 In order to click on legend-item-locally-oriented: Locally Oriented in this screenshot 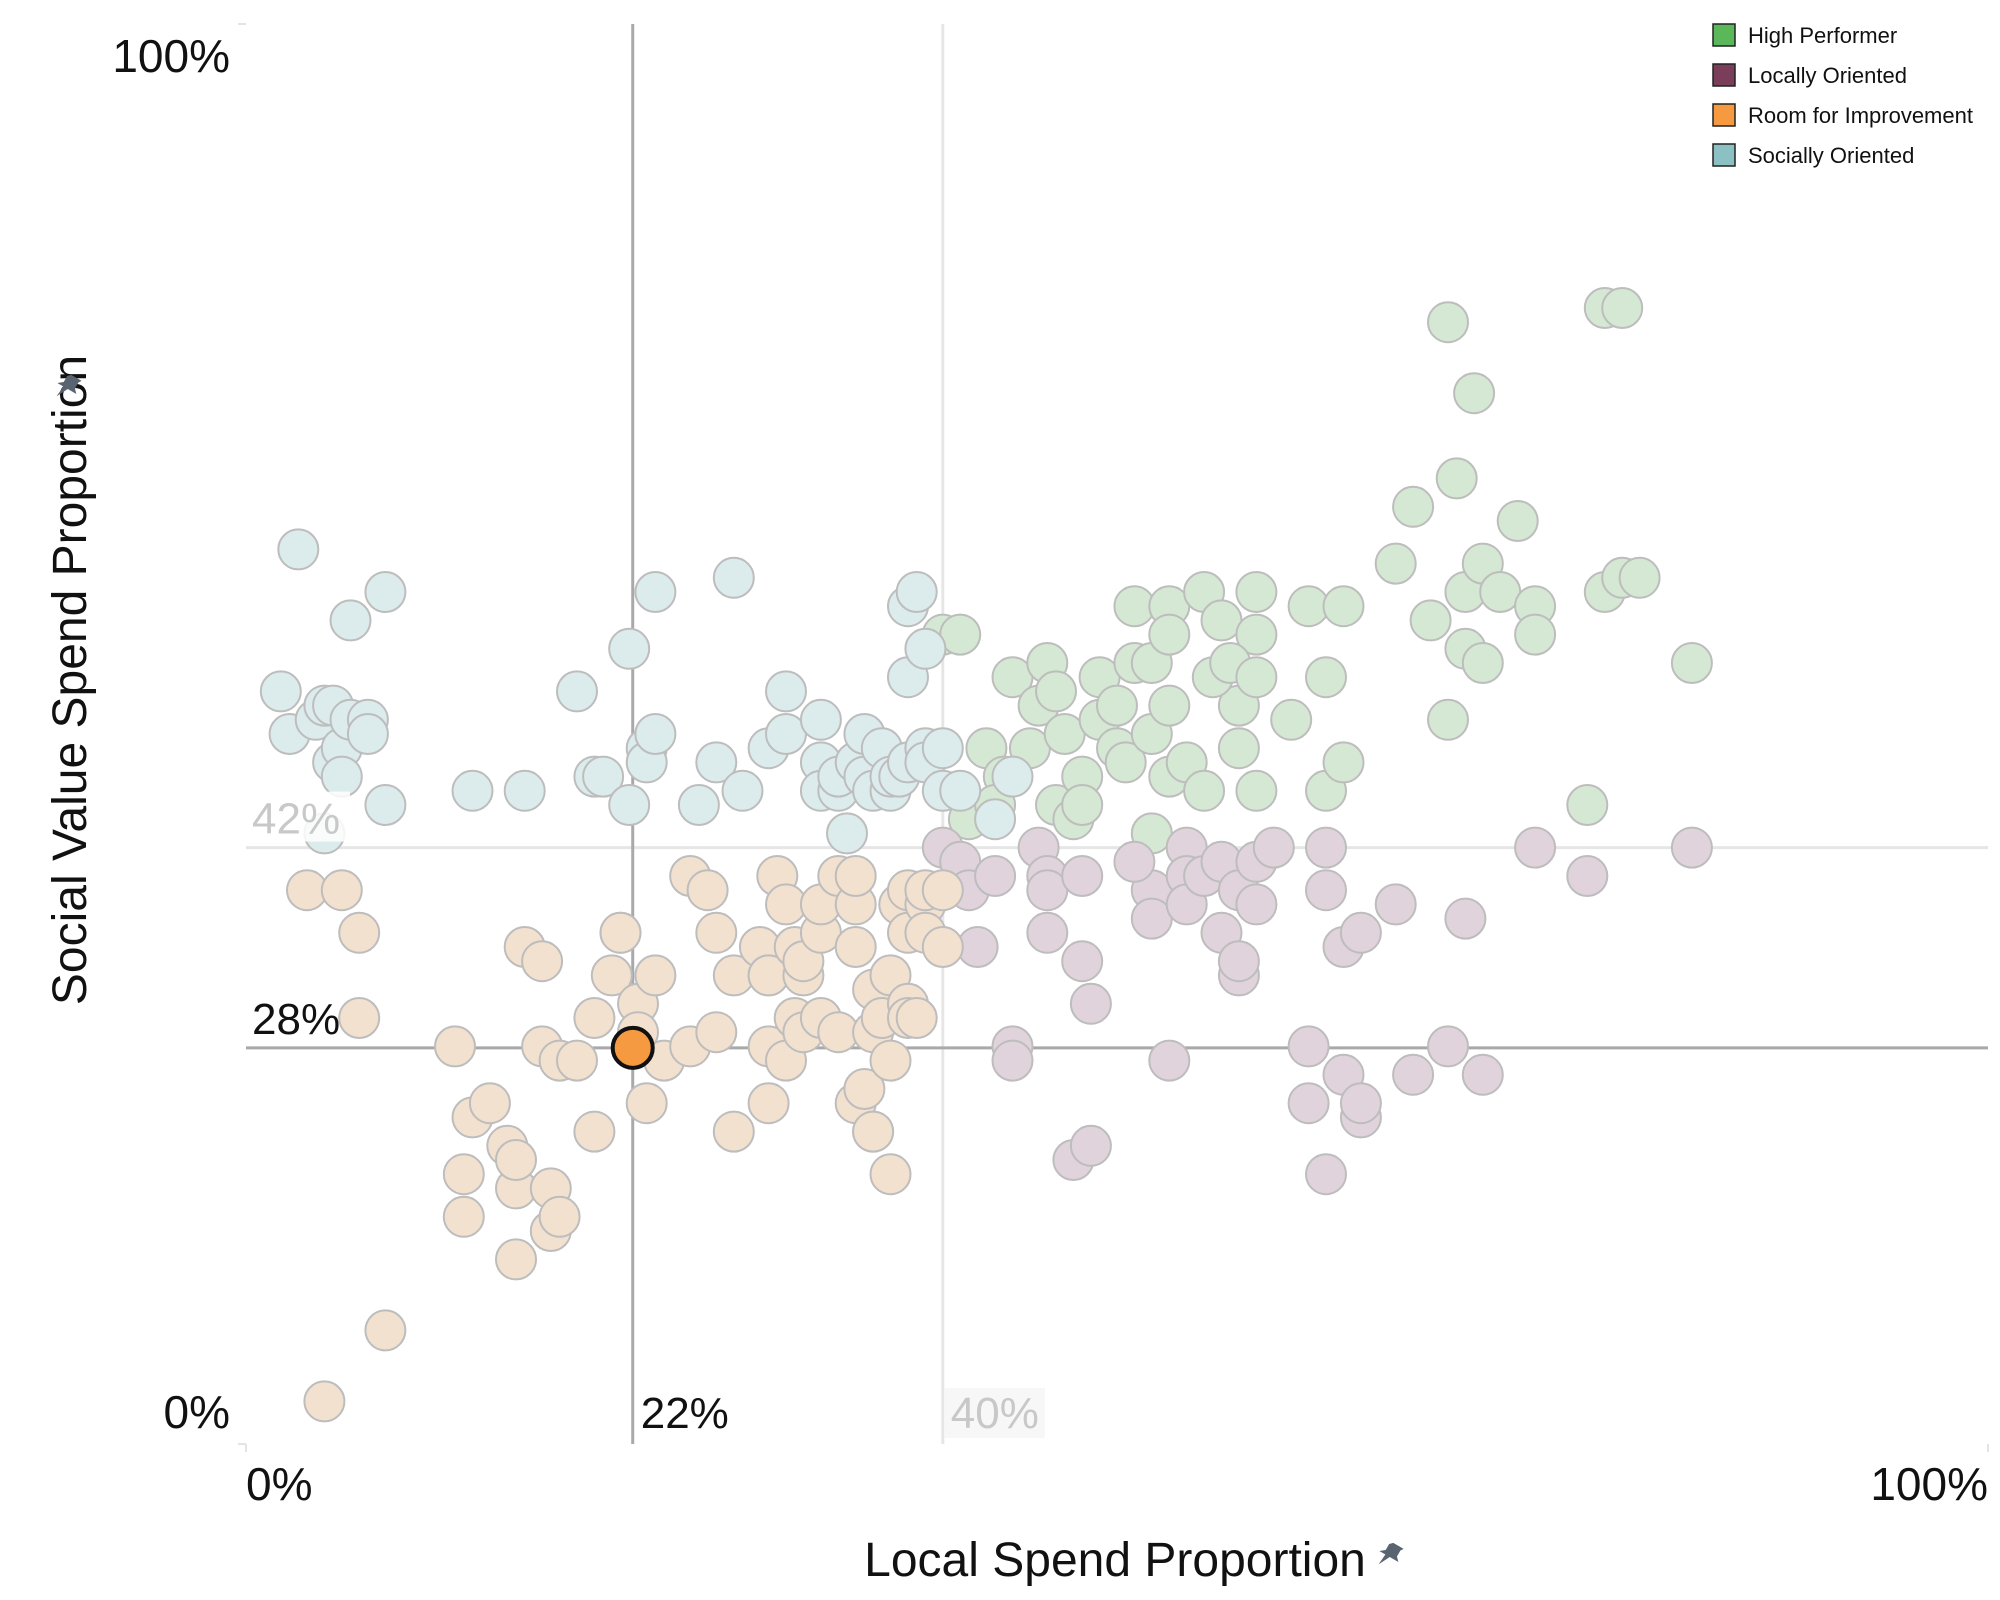, I will do `click(1809, 75)`.